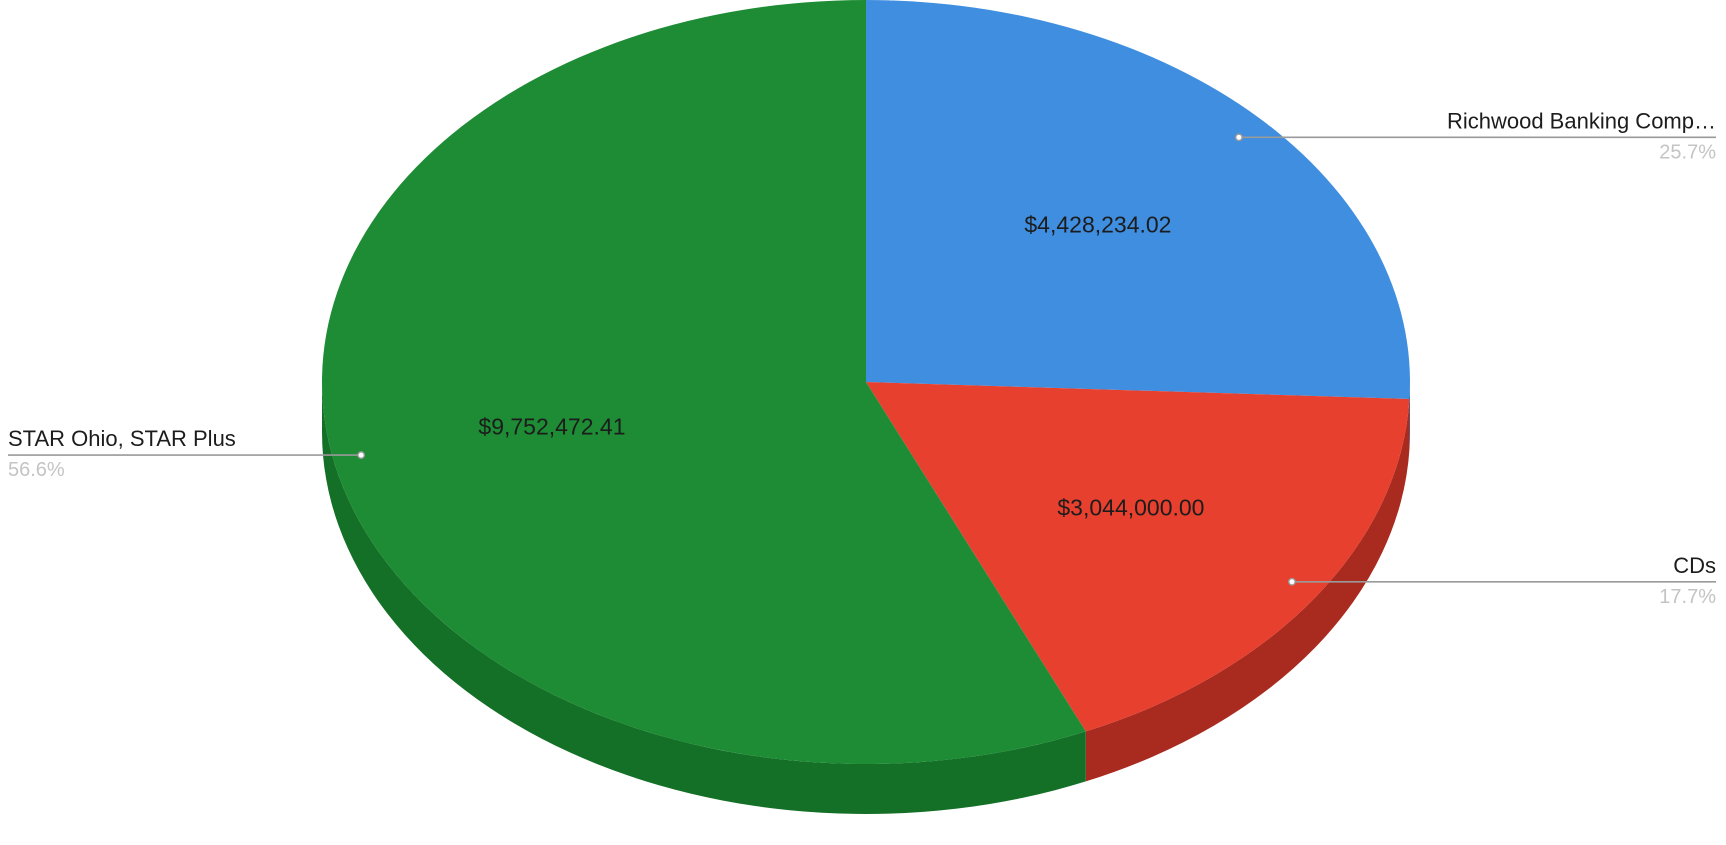  What do you see at coordinates (1138, 200) in the screenshot?
I see `pie-slice-richwood-banking-comp` at bounding box center [1138, 200].